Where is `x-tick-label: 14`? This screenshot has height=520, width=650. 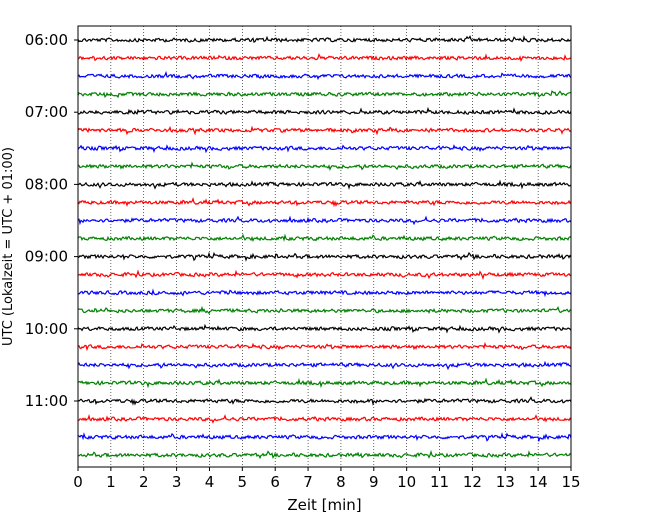 x-tick-label: 14 is located at coordinates (538, 482).